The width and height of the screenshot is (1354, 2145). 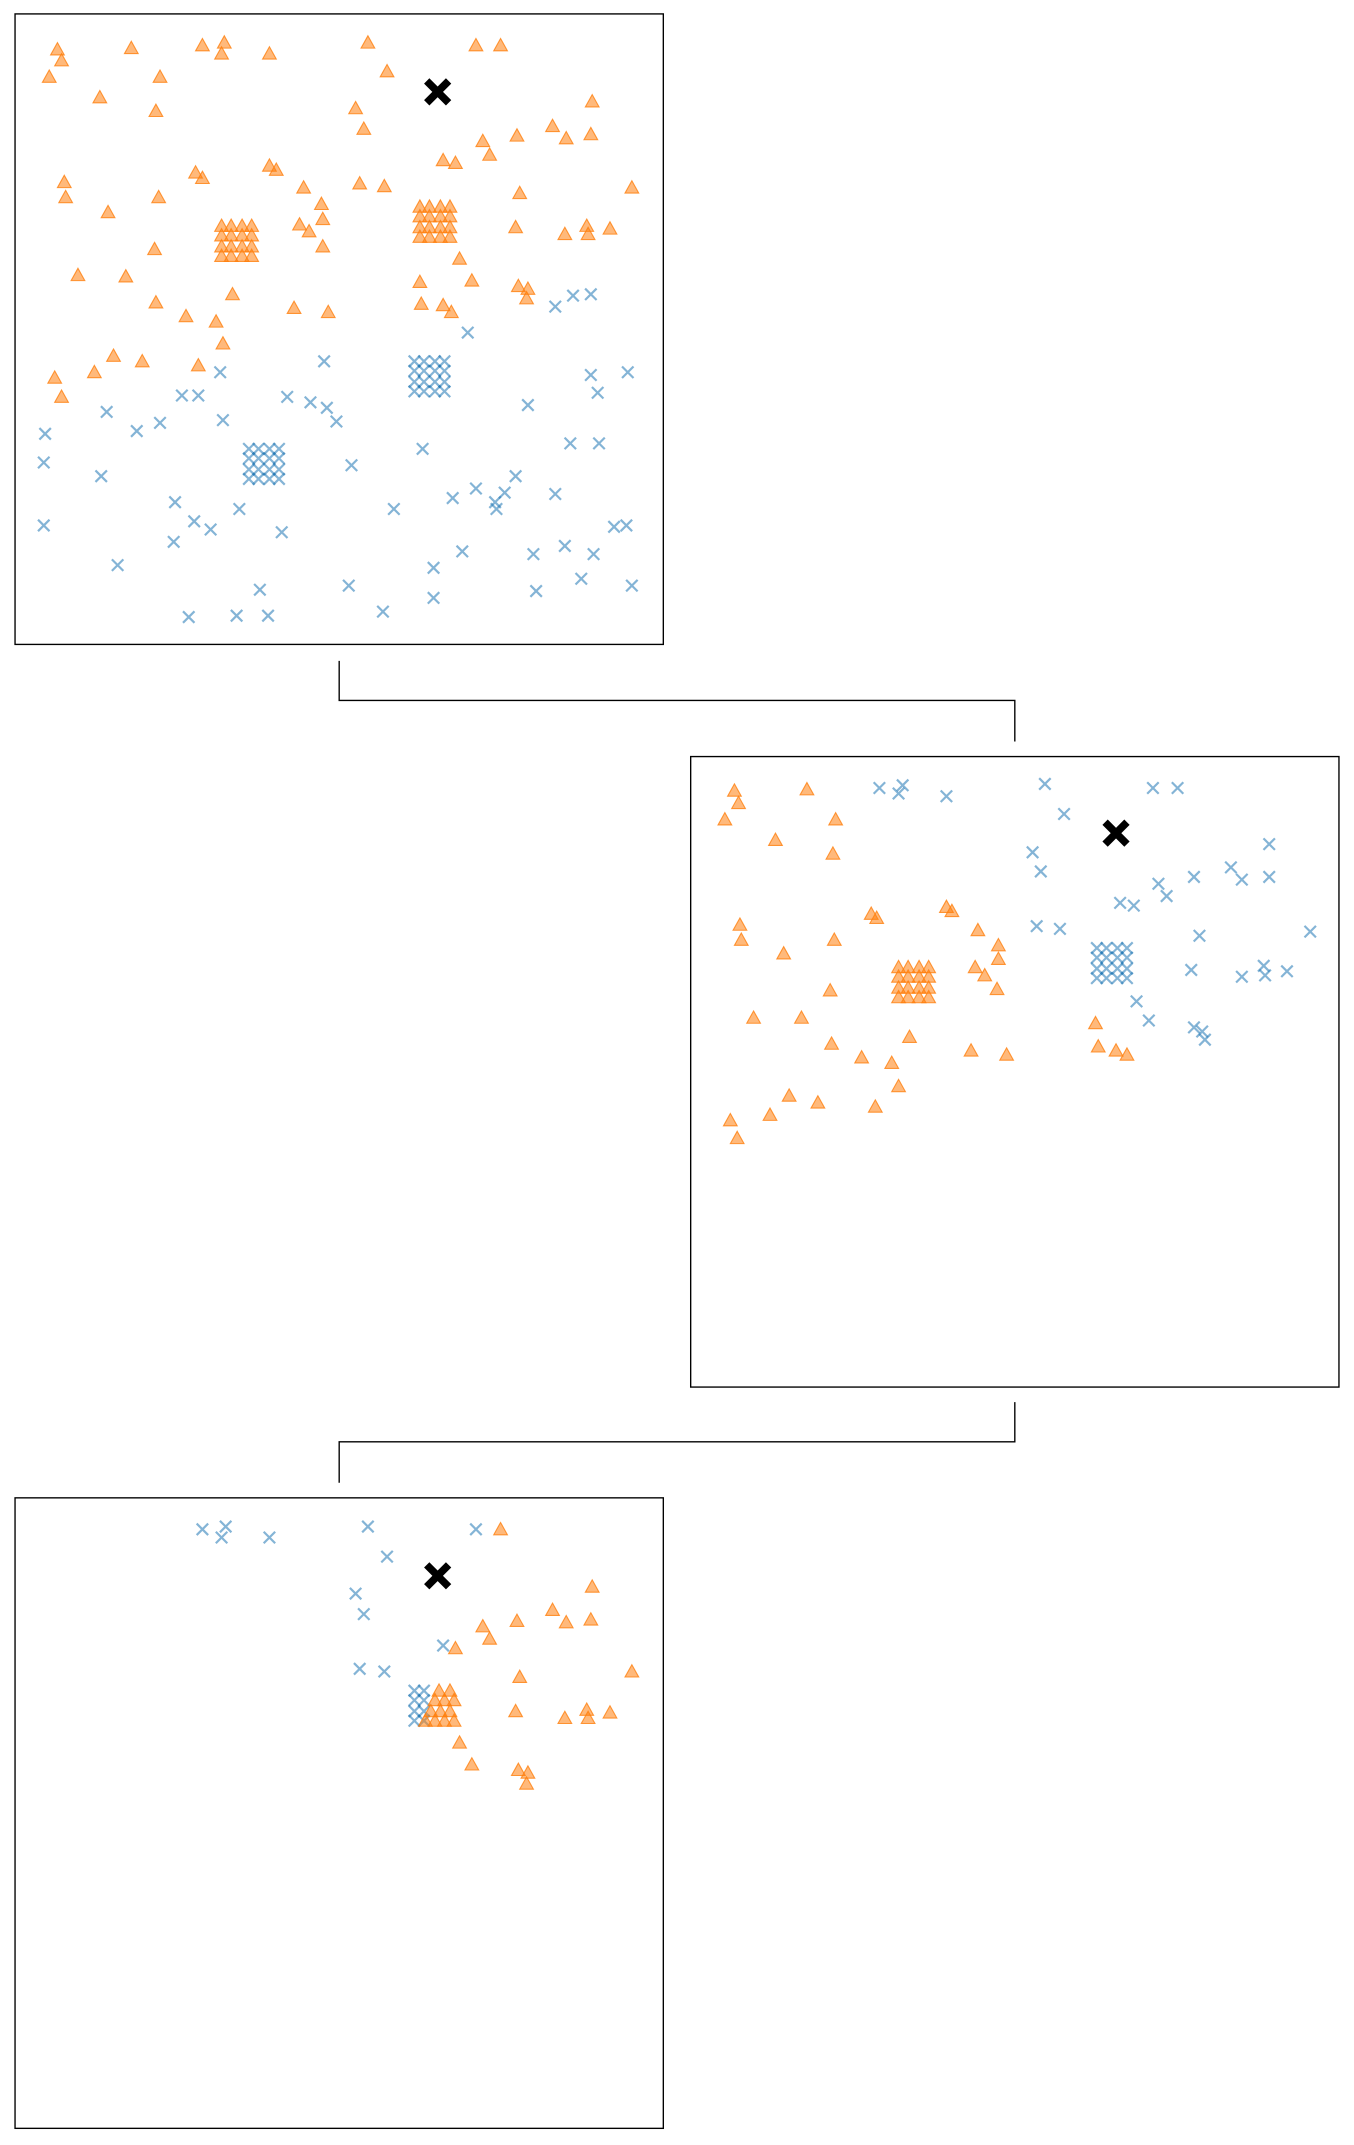 I want to click on plot-area, so click(x=1017, y=961).